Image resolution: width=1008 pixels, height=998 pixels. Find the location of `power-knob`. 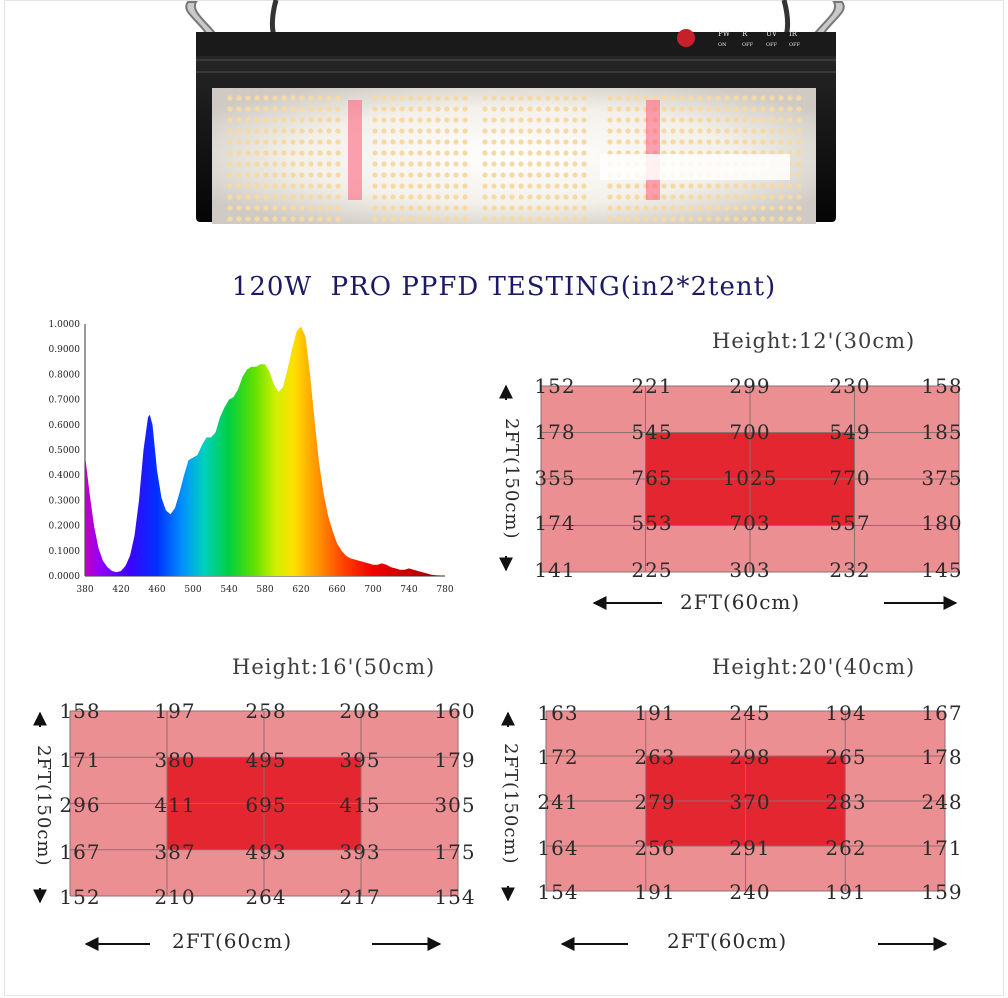

power-knob is located at coordinates (686, 38).